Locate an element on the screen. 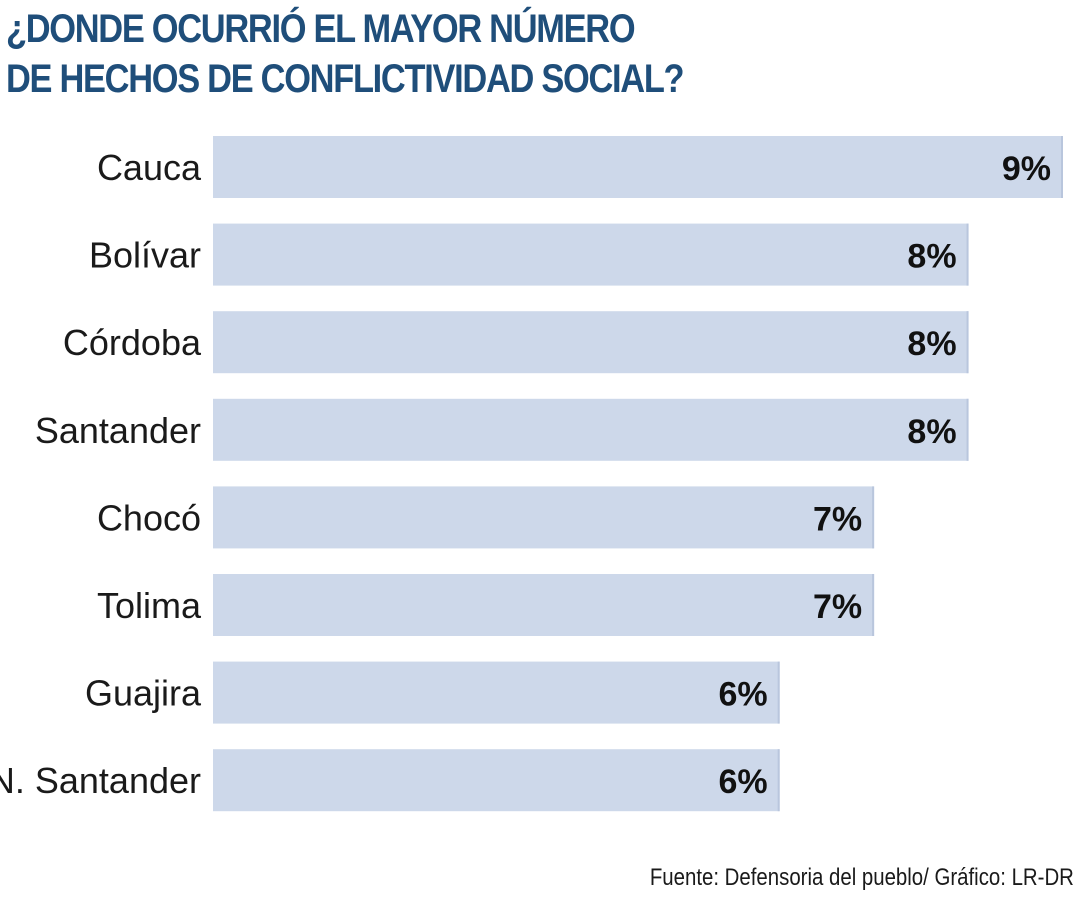 This screenshot has height=900, width=1080. category-label: N. Santander is located at coordinates (100, 780).